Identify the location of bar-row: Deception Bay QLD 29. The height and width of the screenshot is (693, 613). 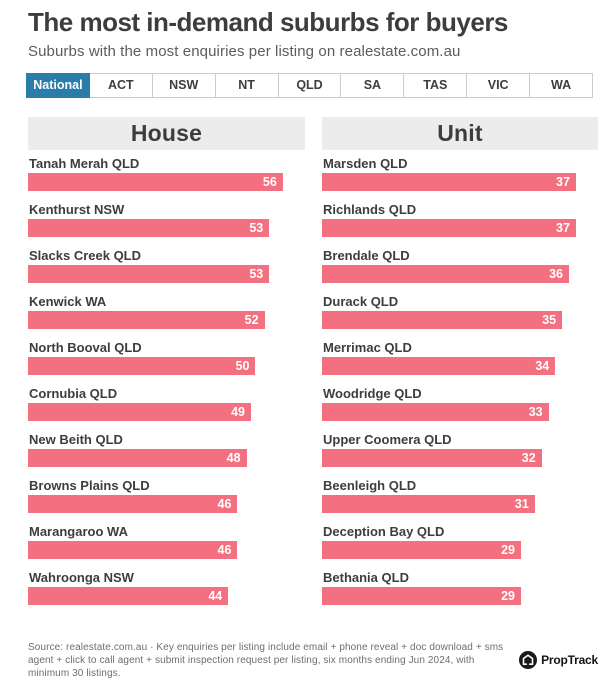
(460, 541).